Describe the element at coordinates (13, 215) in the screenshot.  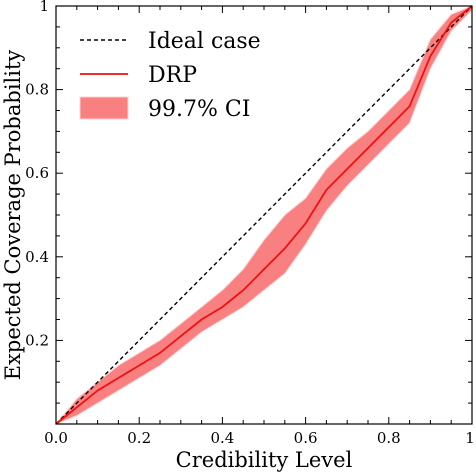
I see `y-axis-label: Expected Coverage Probability` at that location.